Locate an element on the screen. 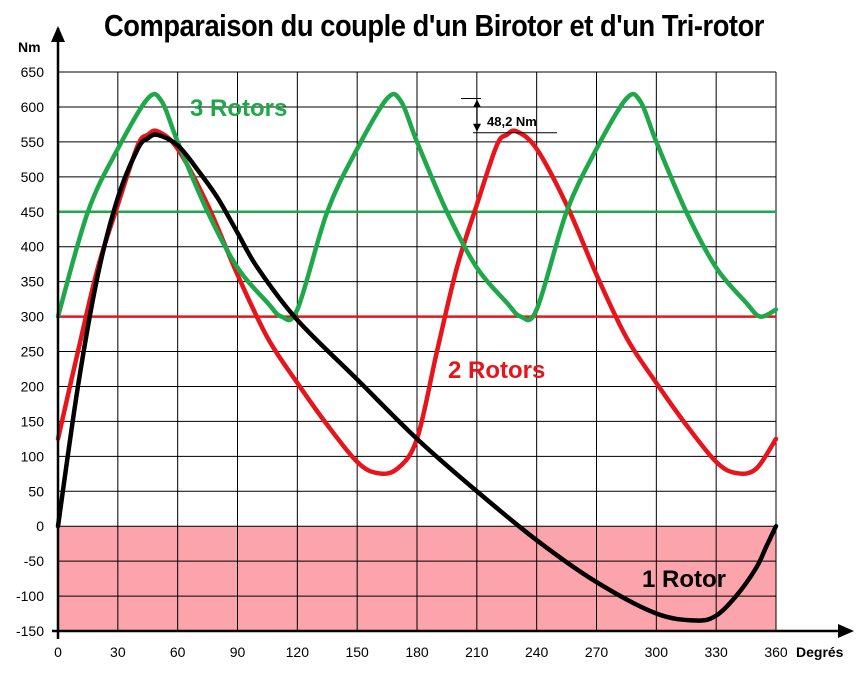  annotation-arrowhead-down is located at coordinates (477, 127).